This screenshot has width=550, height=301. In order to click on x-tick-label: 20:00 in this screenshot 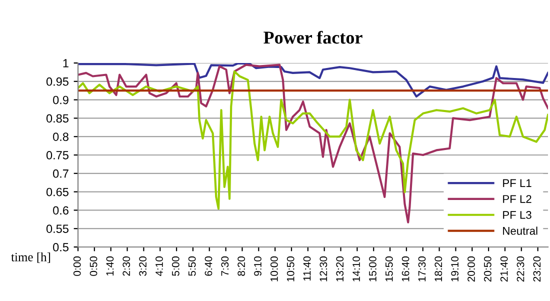, I will do `click(471, 269)`.